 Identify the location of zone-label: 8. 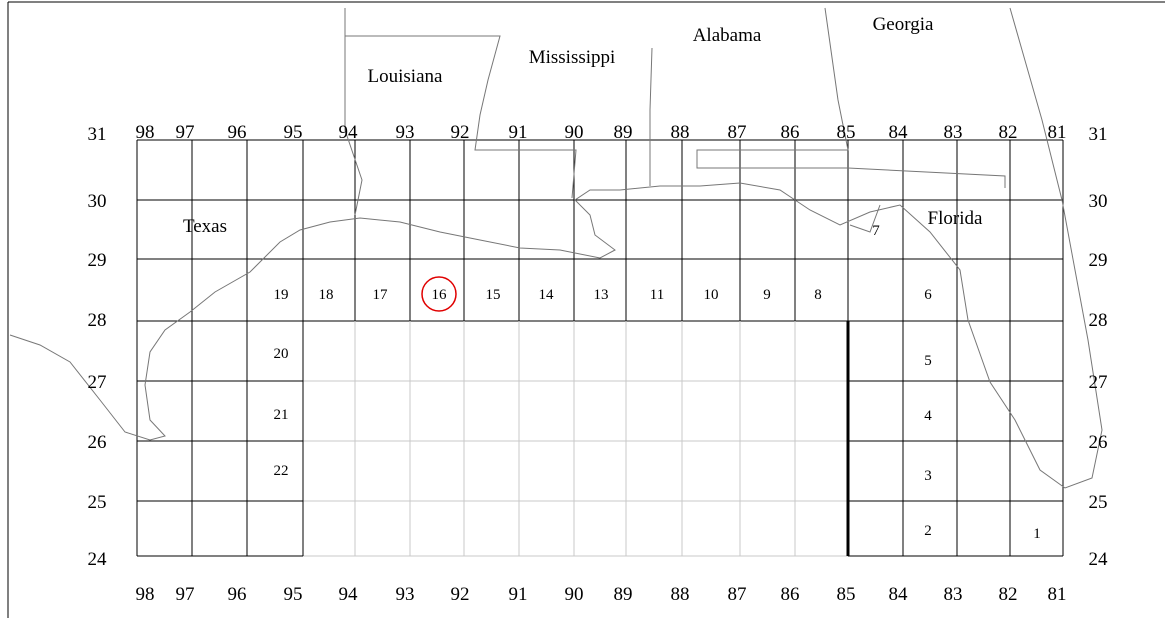
(818, 295).